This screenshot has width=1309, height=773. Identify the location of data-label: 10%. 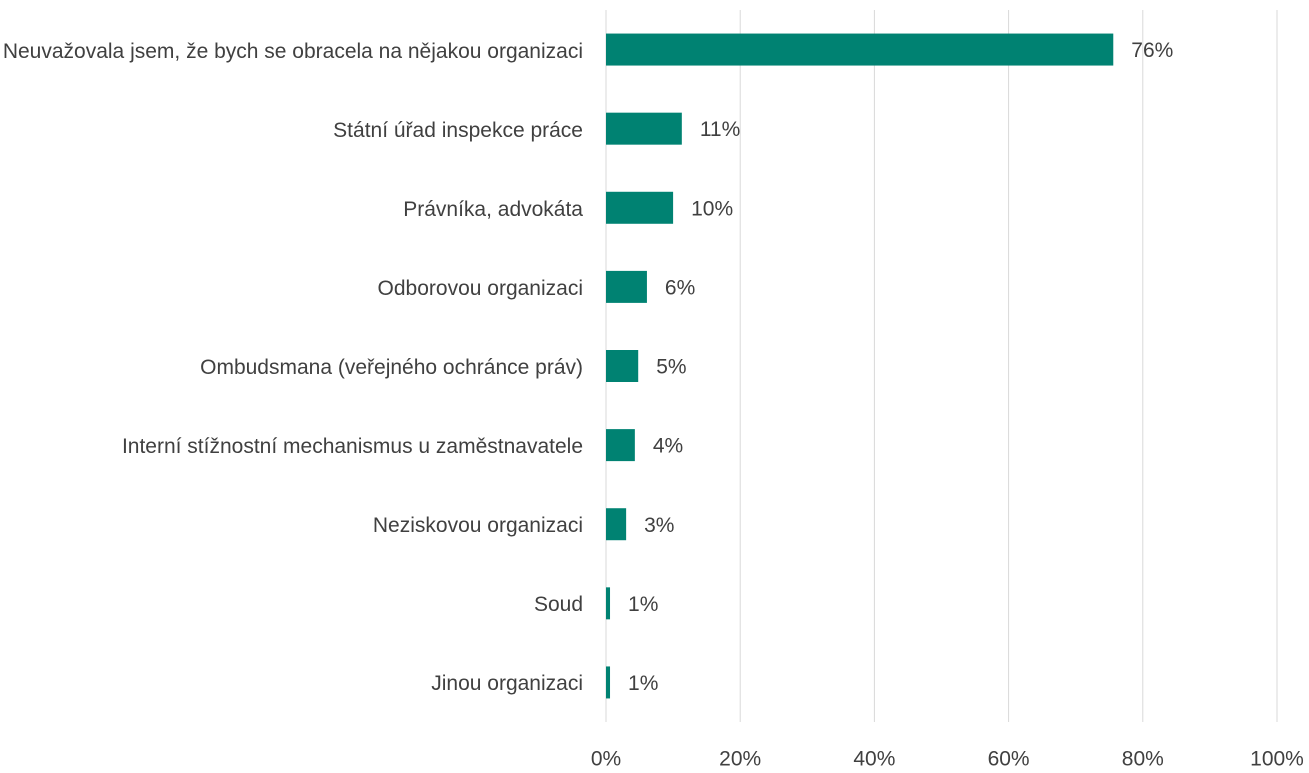
(712, 208).